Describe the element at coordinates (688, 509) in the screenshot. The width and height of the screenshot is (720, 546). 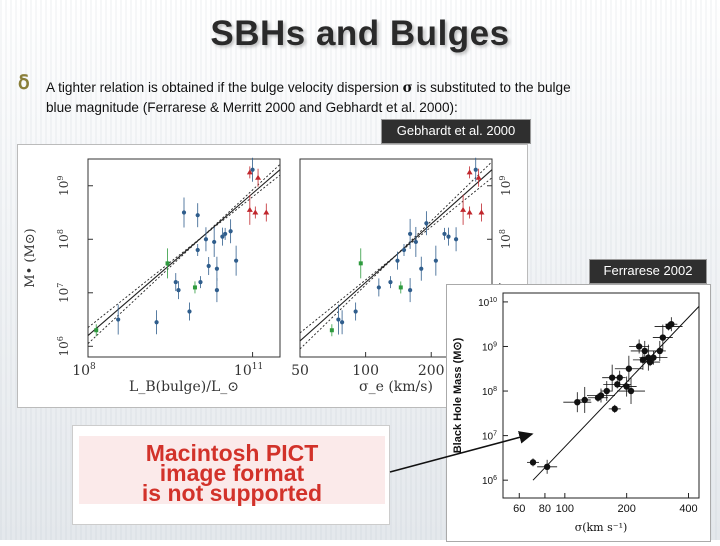
I see `x-tick-label: 400` at that location.